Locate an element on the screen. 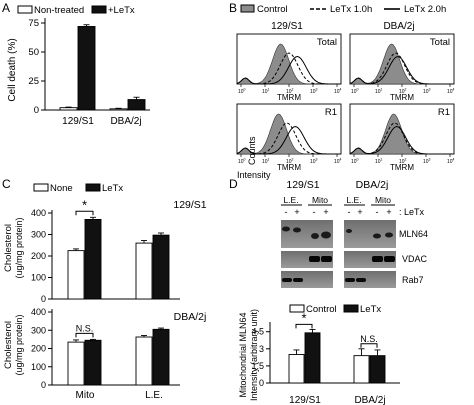 The image size is (474, 405). panel-c-top-ylabel: Cholesterol is located at coordinates (8, 248).